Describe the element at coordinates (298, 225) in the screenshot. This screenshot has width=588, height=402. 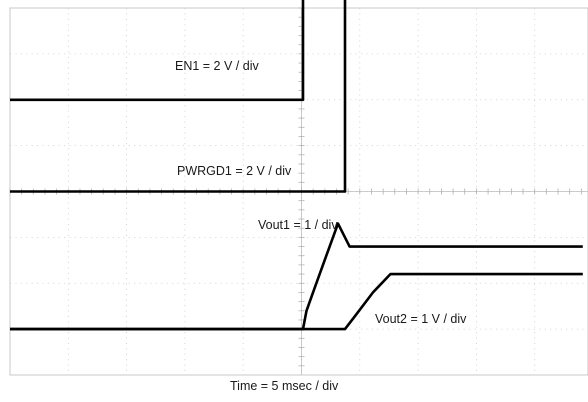
I see `vout1-label: Vout1 = 1 / div` at that location.